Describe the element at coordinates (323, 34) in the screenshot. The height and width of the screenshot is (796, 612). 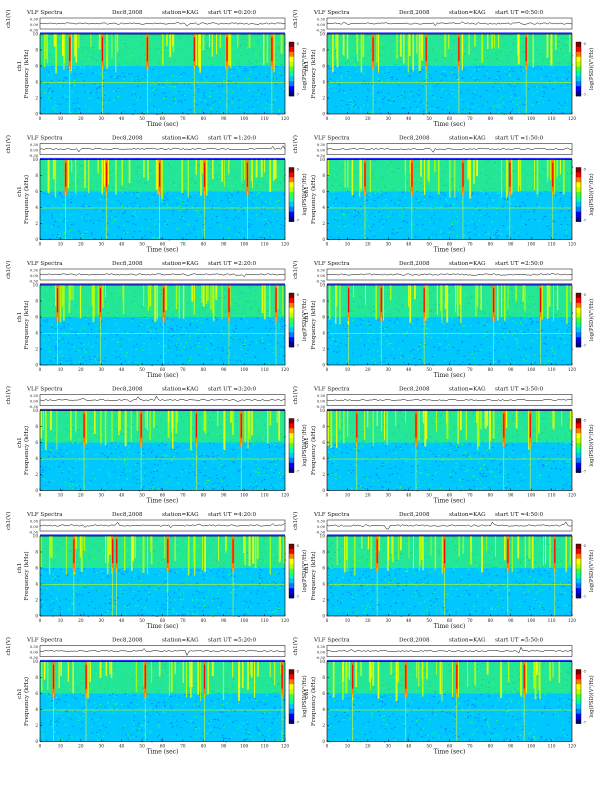
I see `y-tick-label: 10` at that location.